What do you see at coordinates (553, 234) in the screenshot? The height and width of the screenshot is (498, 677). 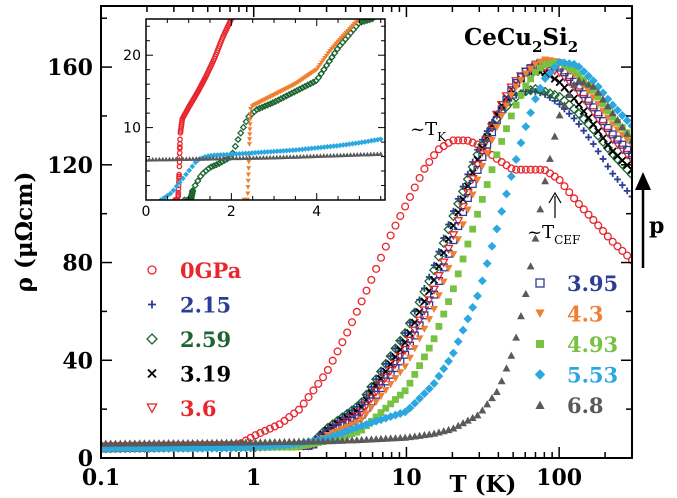 I see `tcef-annotation: ~TCEF` at bounding box center [553, 234].